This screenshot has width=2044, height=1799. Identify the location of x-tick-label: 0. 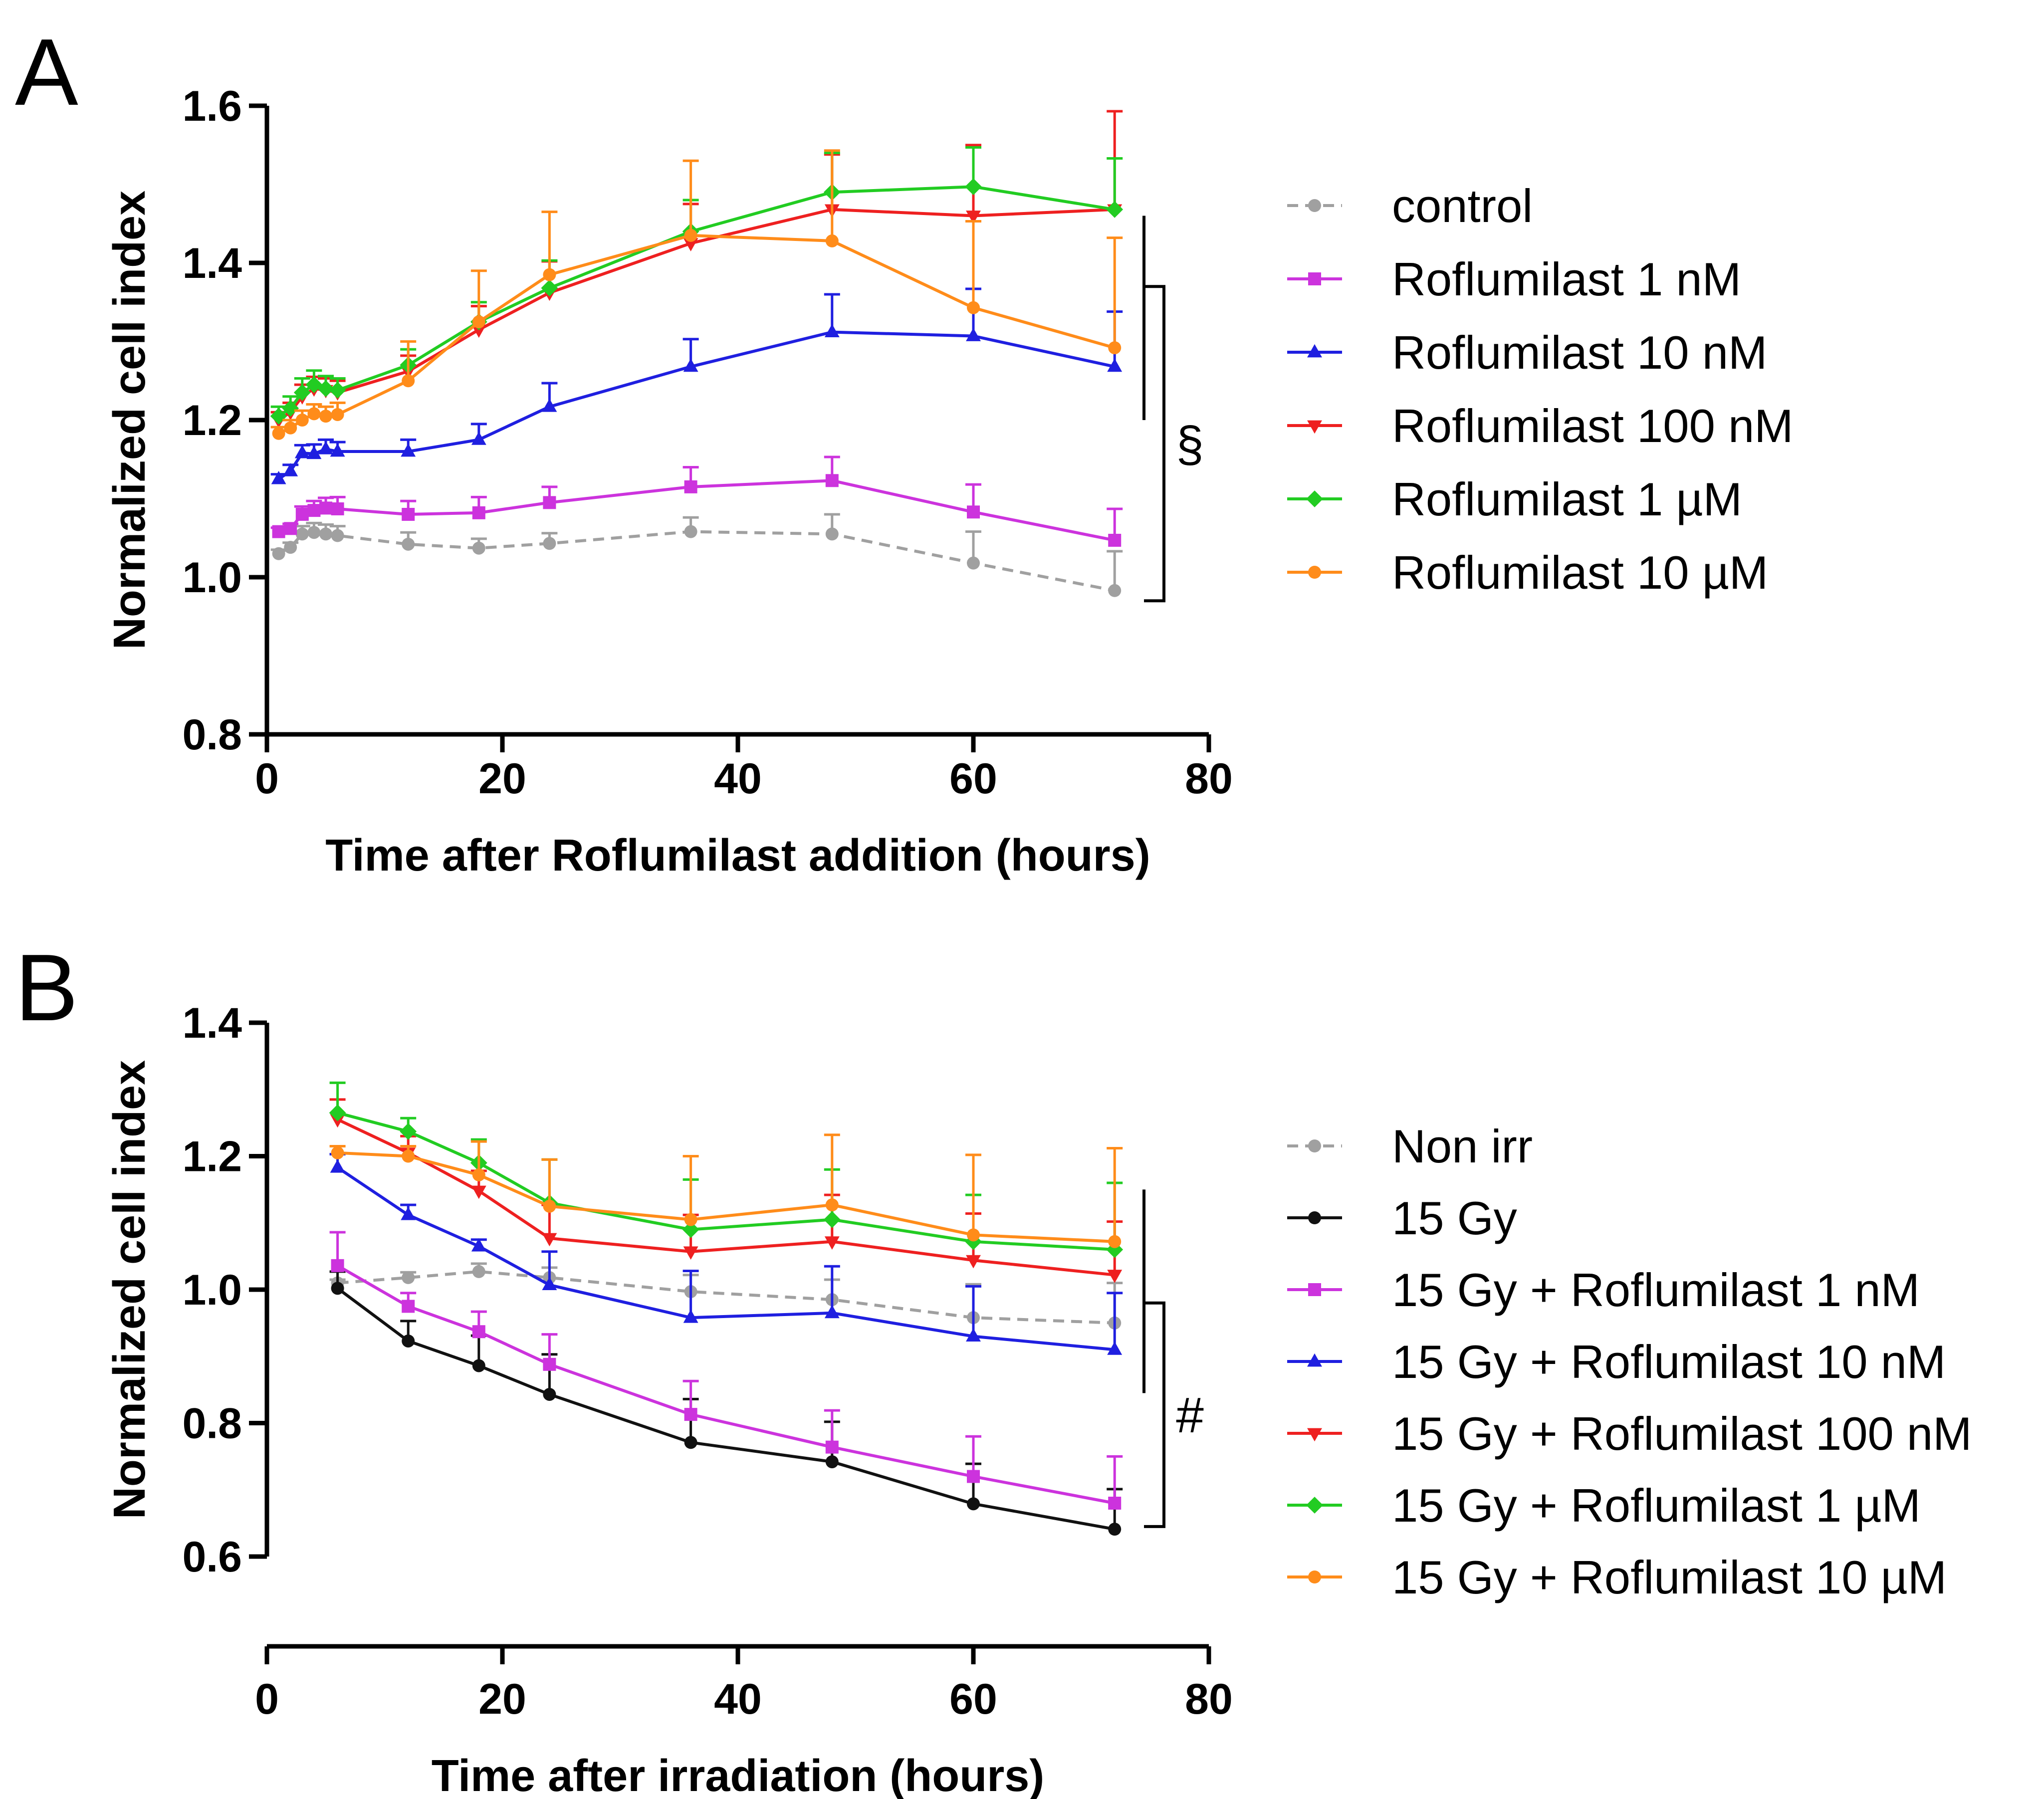
(267, 779).